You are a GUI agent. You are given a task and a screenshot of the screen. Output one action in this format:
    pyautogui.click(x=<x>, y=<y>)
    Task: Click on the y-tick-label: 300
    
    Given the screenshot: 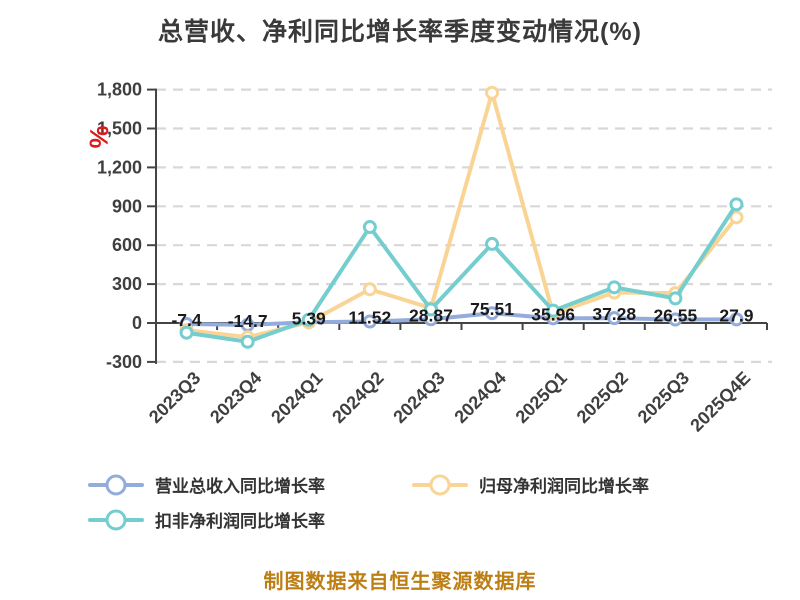 What is the action you would take?
    pyautogui.click(x=127, y=284)
    